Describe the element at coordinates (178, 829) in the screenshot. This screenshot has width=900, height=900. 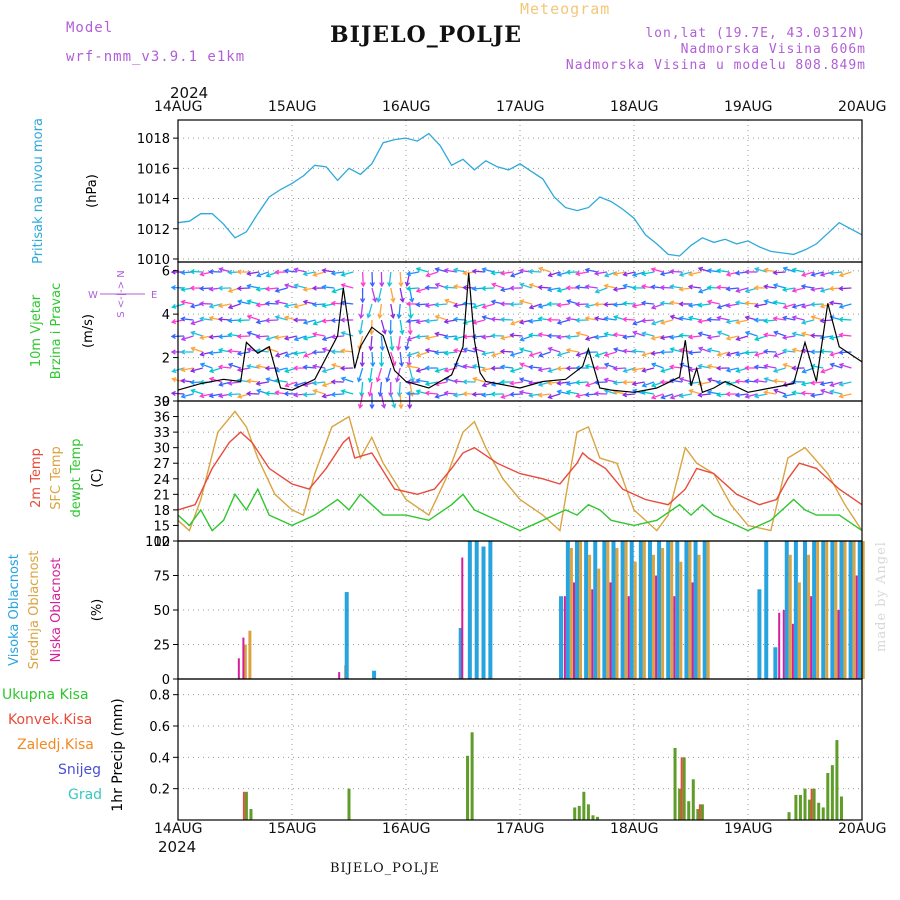
I see `date-tick-label: 14AUG` at that location.